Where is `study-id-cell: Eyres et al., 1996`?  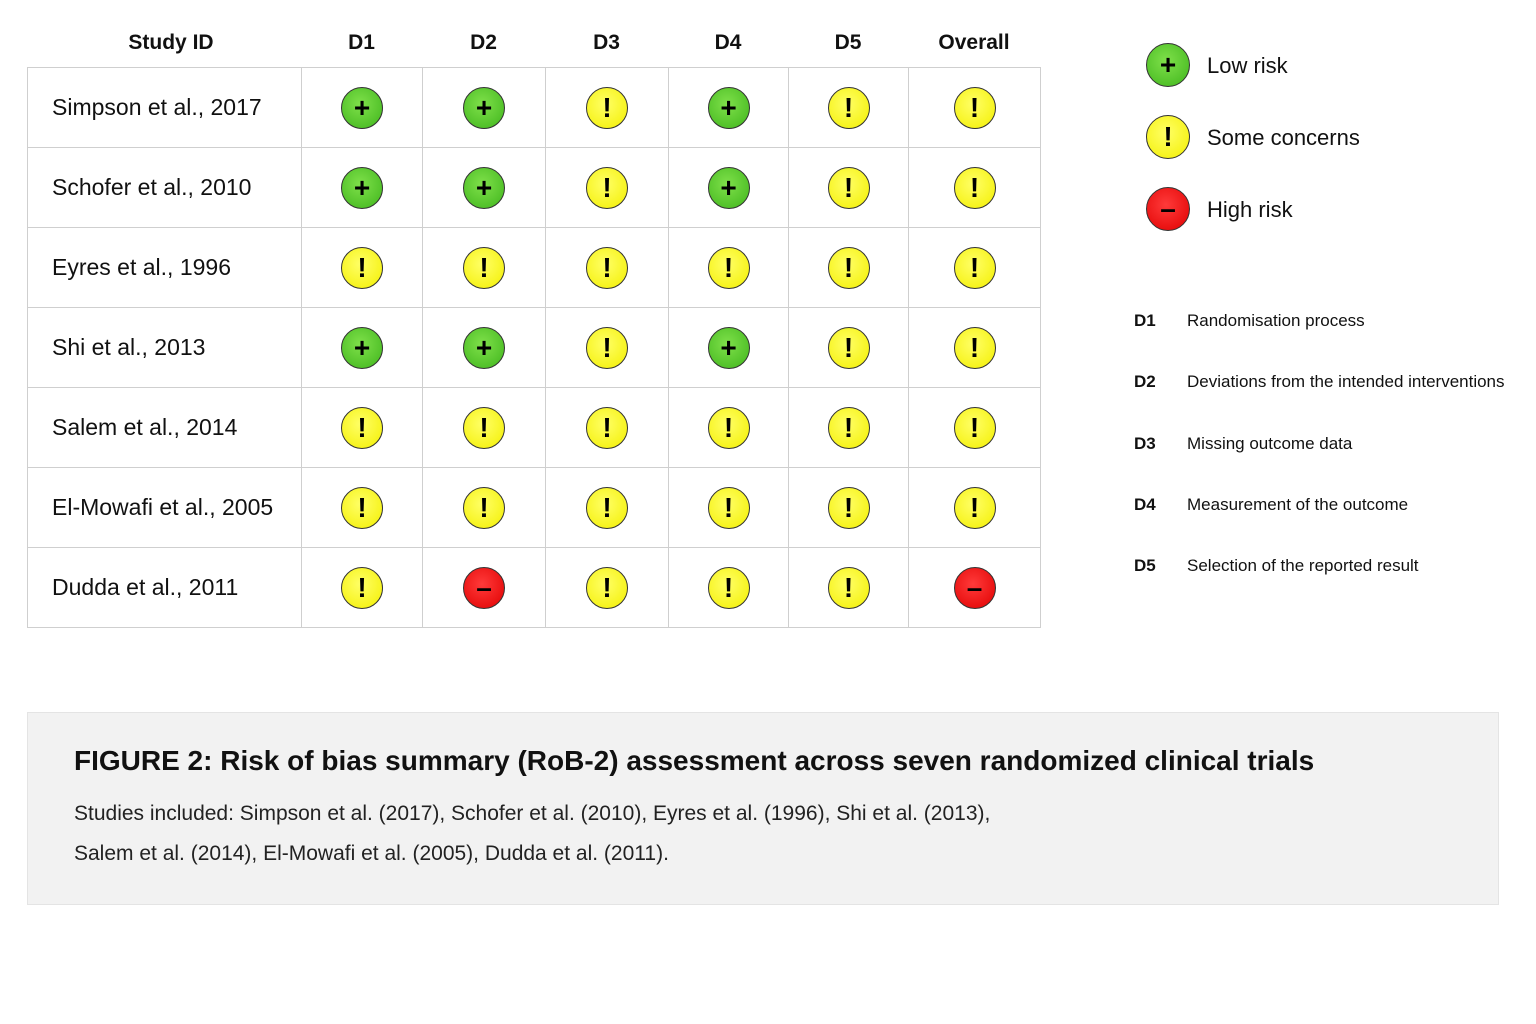
study-id-cell: Eyres et al., 1996 is located at coordinates (164, 267).